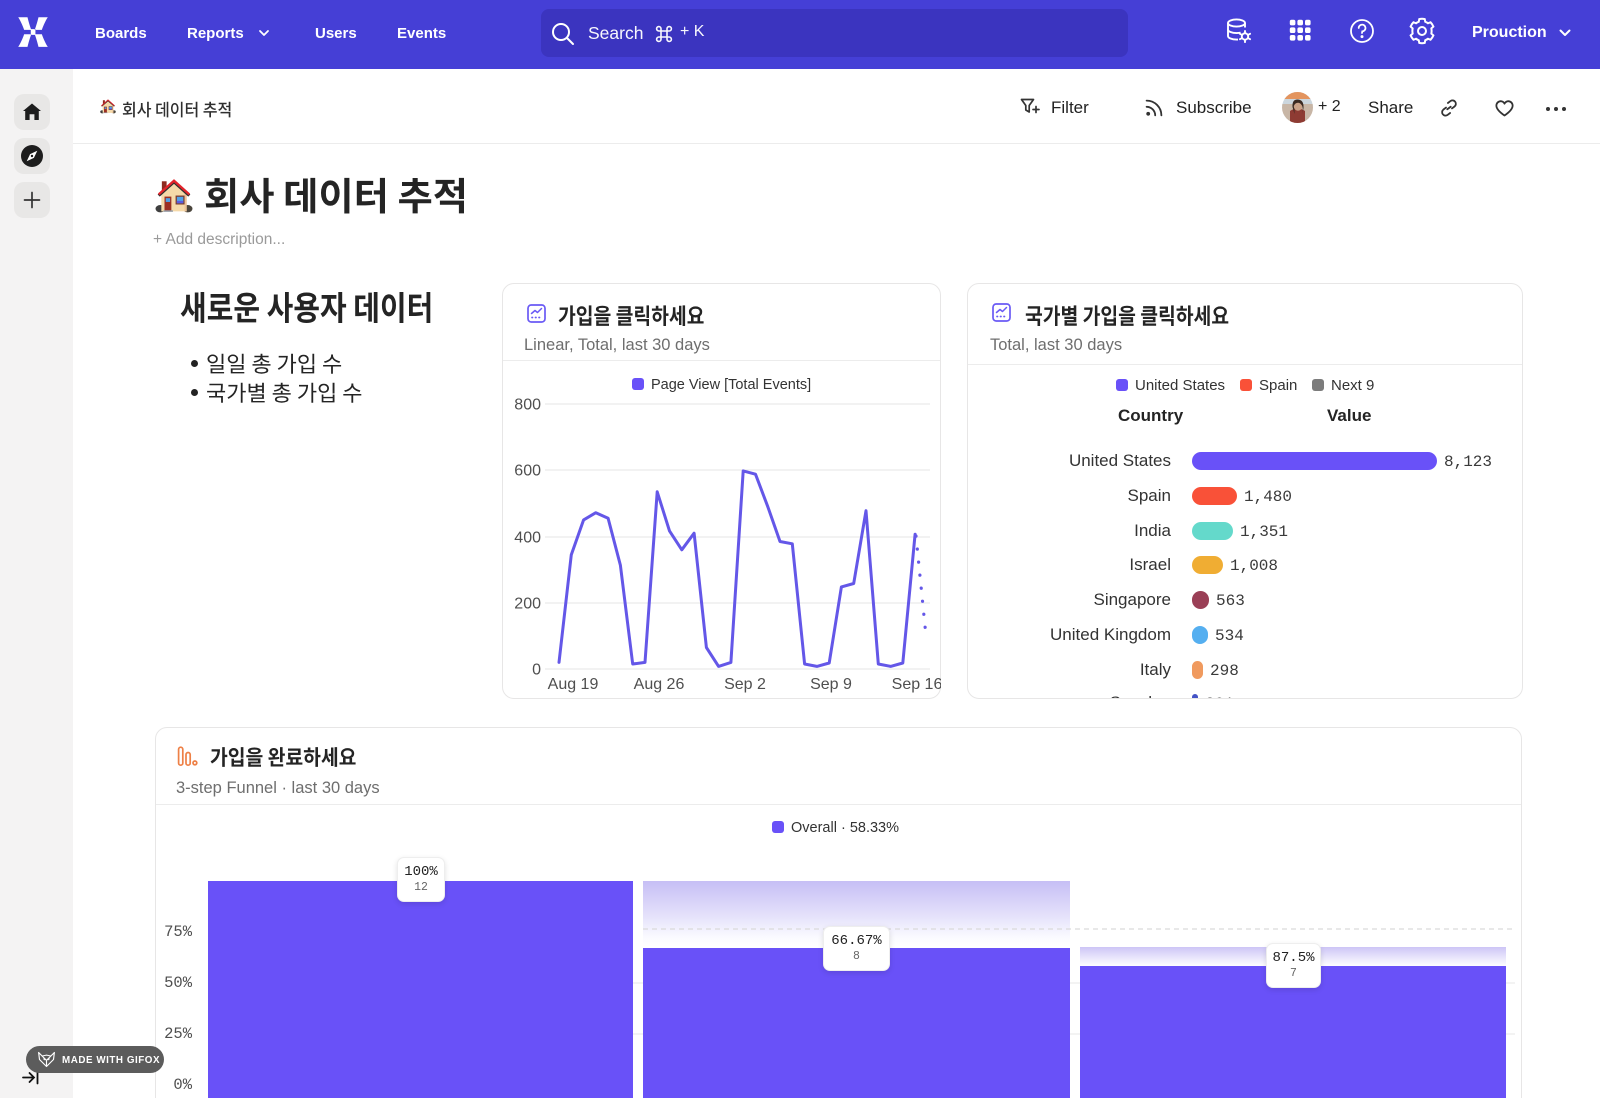 Image resolution: width=1600 pixels, height=1098 pixels. Describe the element at coordinates (178, 932) in the screenshot. I see `svg-text: 75%` at that location.